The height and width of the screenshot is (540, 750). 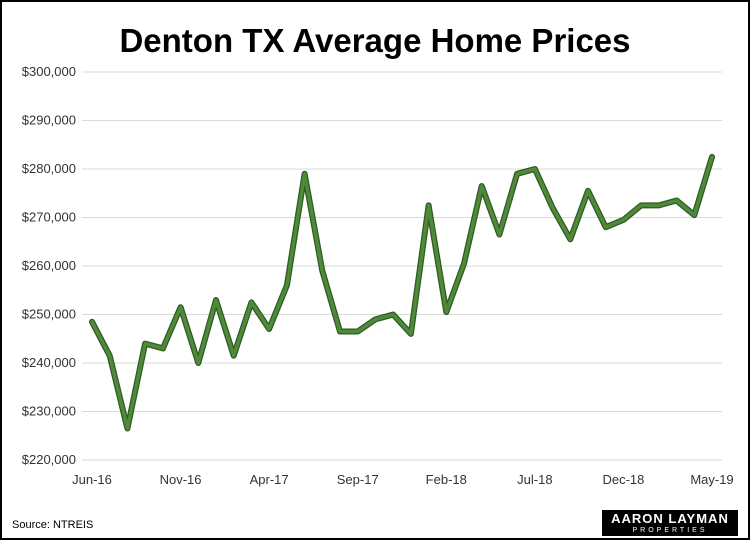 What do you see at coordinates (670, 530) in the screenshot?
I see `logo-subtitle: PROPERTIES` at bounding box center [670, 530].